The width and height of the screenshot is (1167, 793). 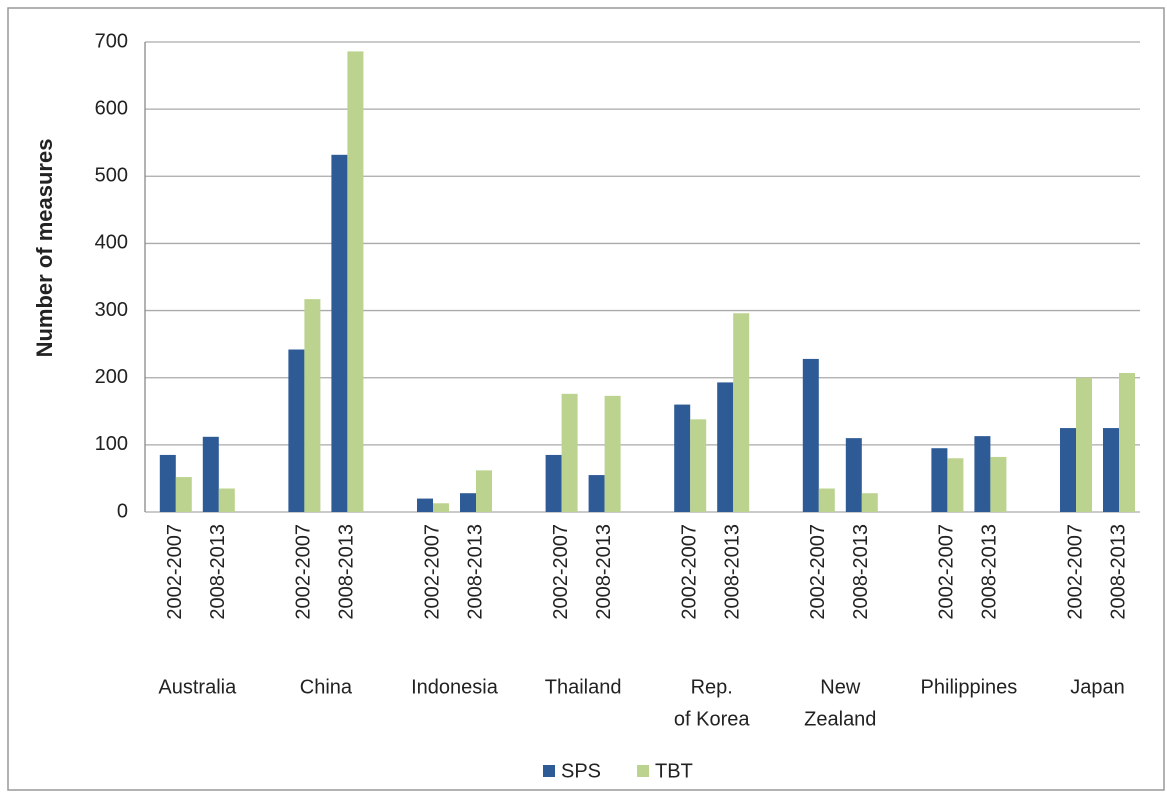 What do you see at coordinates (197, 687) in the screenshot?
I see `group-label: Australia` at bounding box center [197, 687].